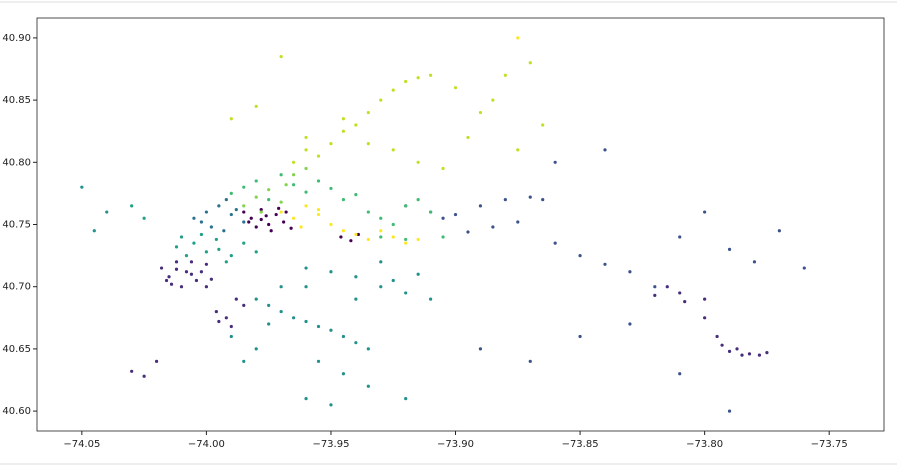  What do you see at coordinates (16, 225) in the screenshot?
I see `y-tick-label: 40.75` at bounding box center [16, 225].